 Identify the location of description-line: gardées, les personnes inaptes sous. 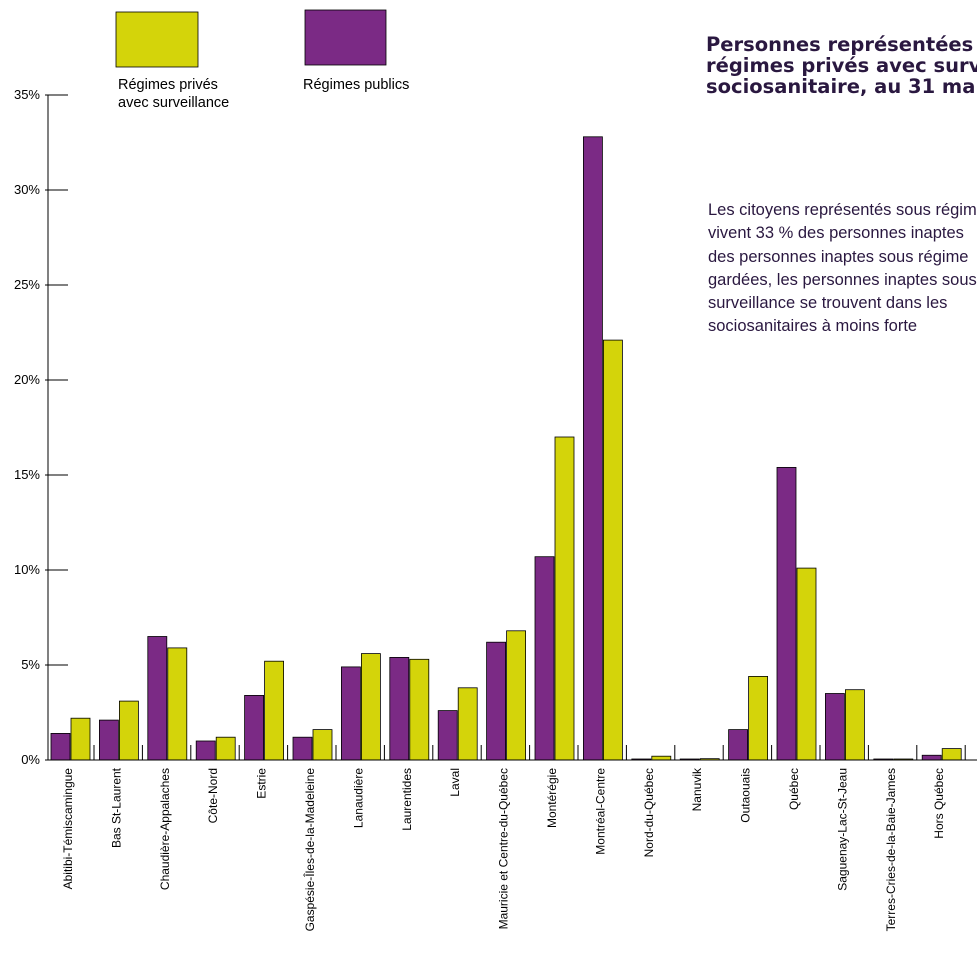
(842, 280).